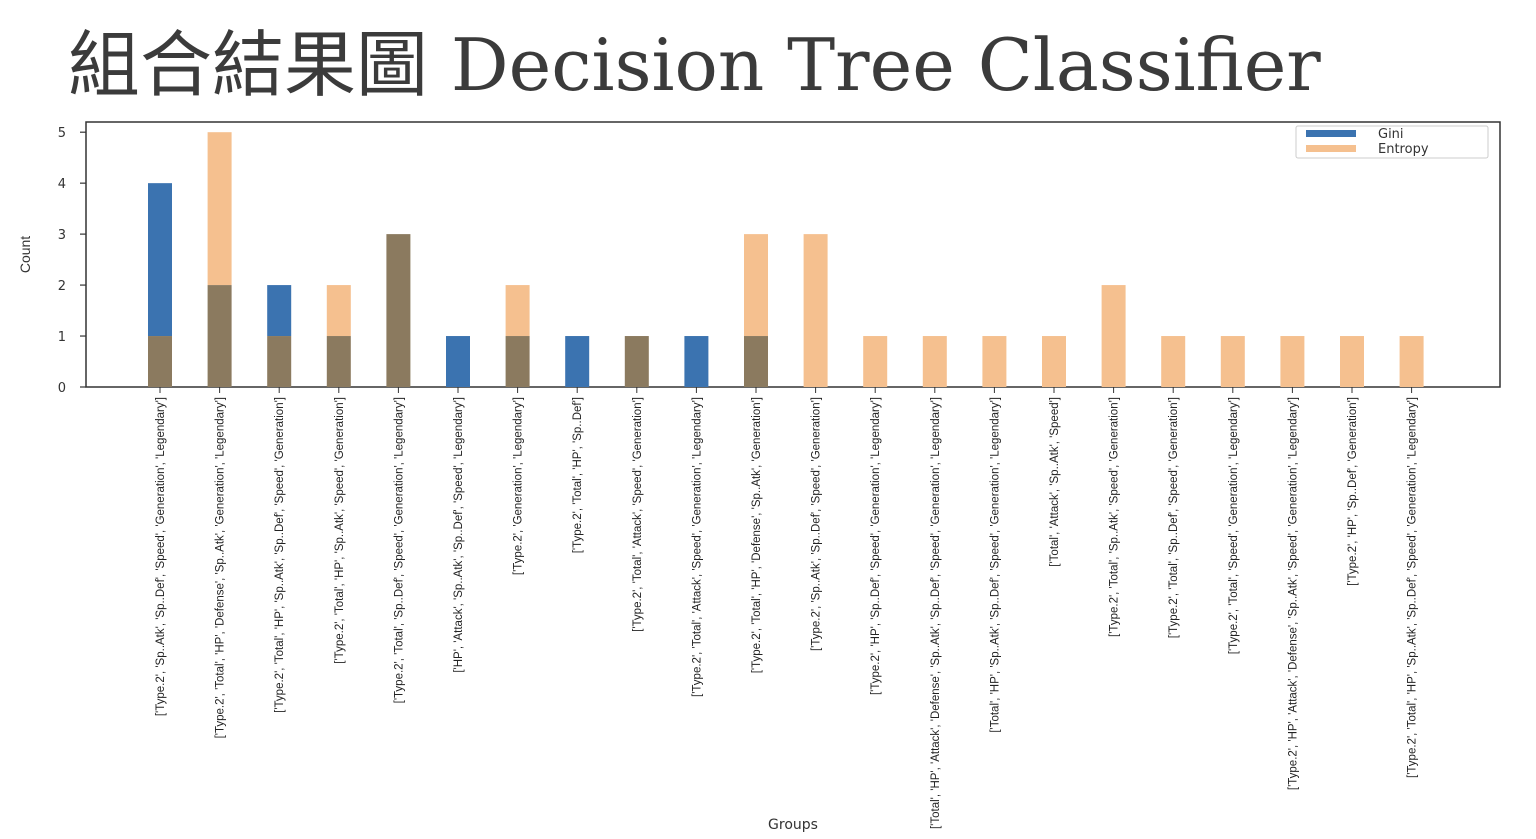 Image resolution: width=1536 pixels, height=839 pixels. Describe the element at coordinates (62, 286) in the screenshot. I see `y-tick-label: 2` at that location.